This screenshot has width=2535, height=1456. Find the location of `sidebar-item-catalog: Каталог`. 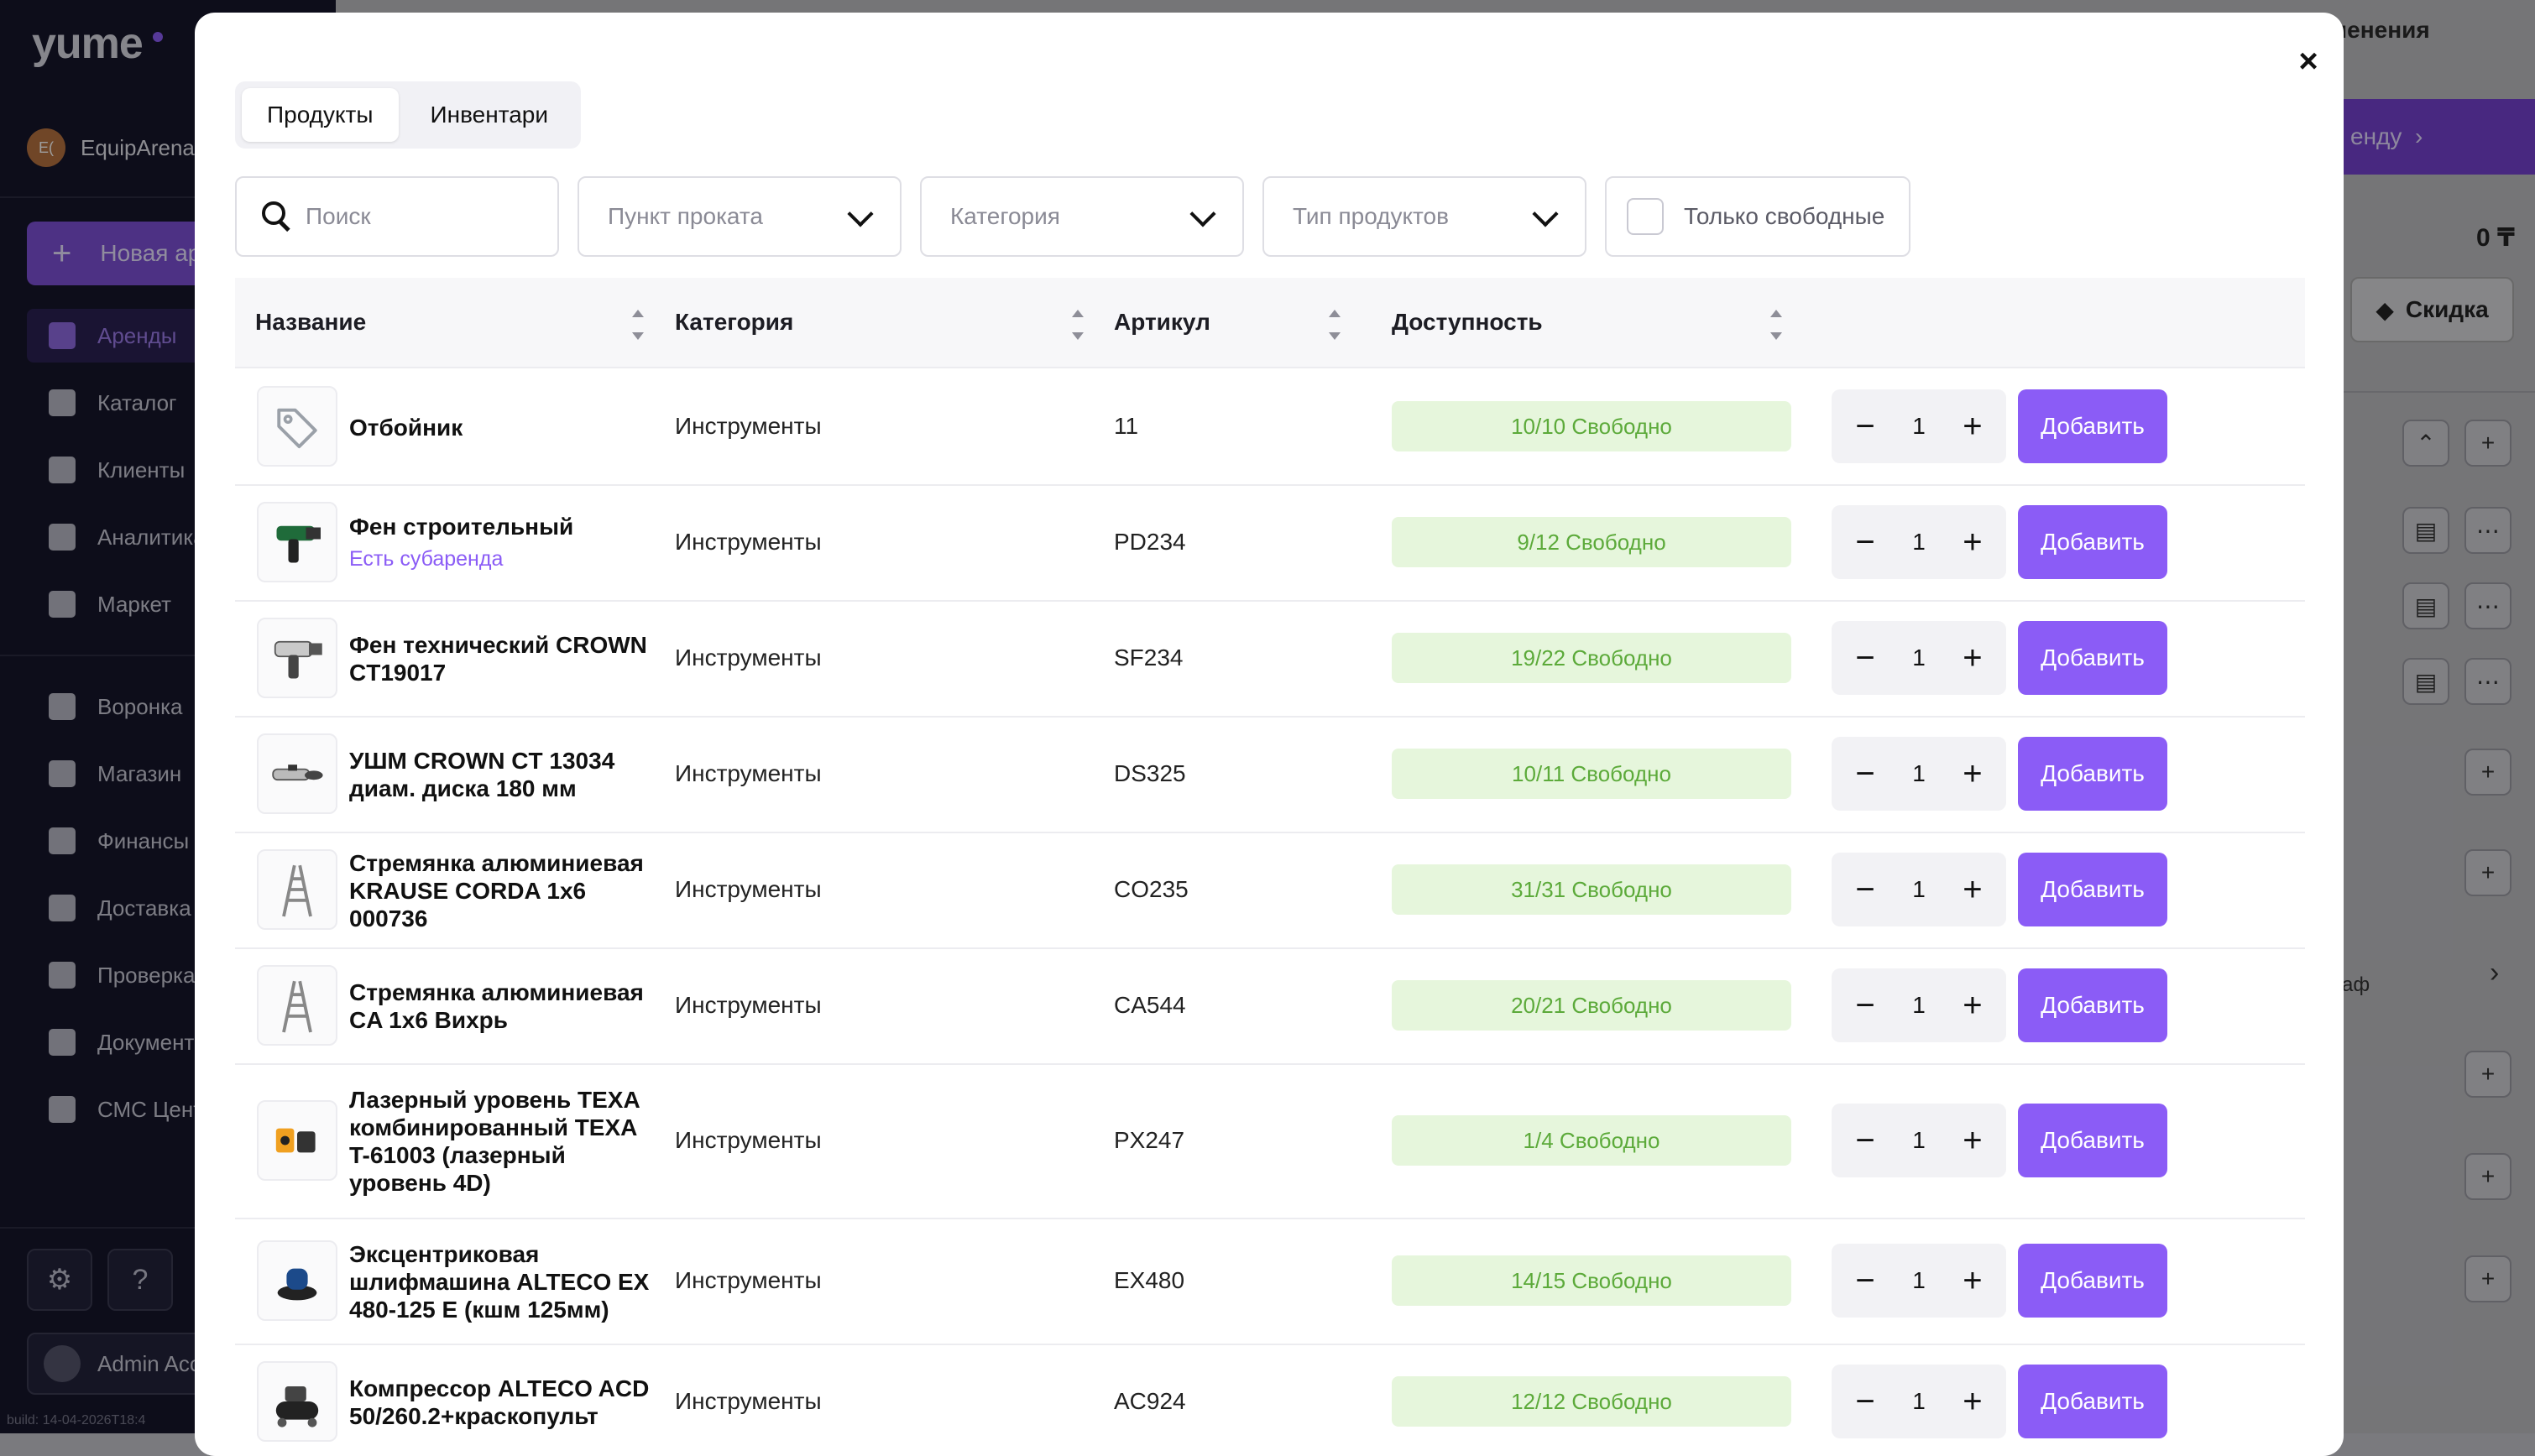

sidebar-item-catalog: Каталог is located at coordinates (178, 403).